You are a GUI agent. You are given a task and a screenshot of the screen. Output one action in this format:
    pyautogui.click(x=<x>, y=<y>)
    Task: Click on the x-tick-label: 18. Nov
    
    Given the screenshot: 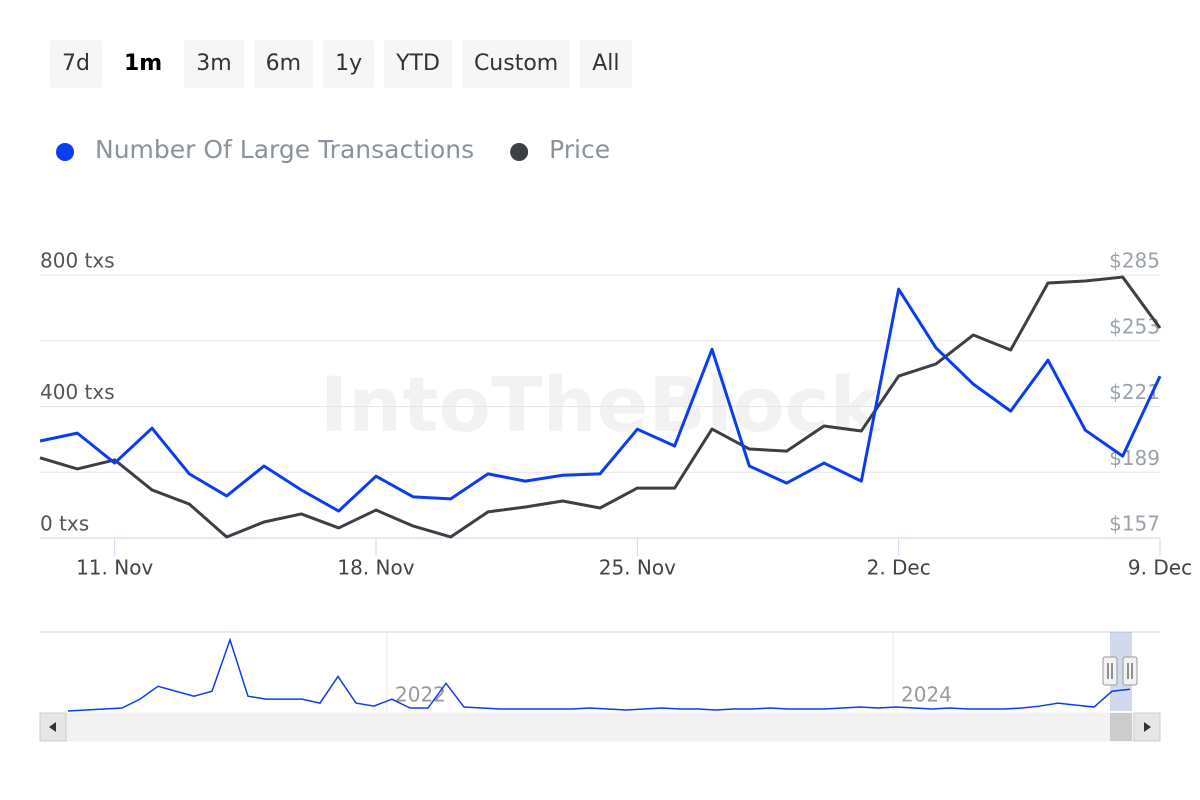 What is the action you would take?
    pyautogui.click(x=375, y=568)
    